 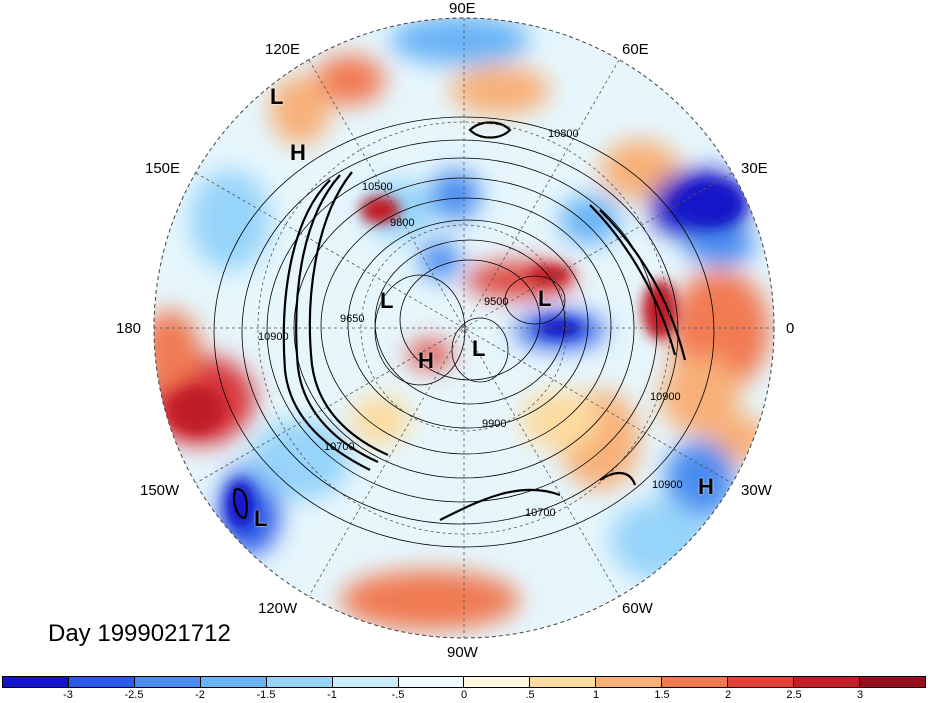 I want to click on colorbar-tick-label: 2.5, so click(x=794, y=695).